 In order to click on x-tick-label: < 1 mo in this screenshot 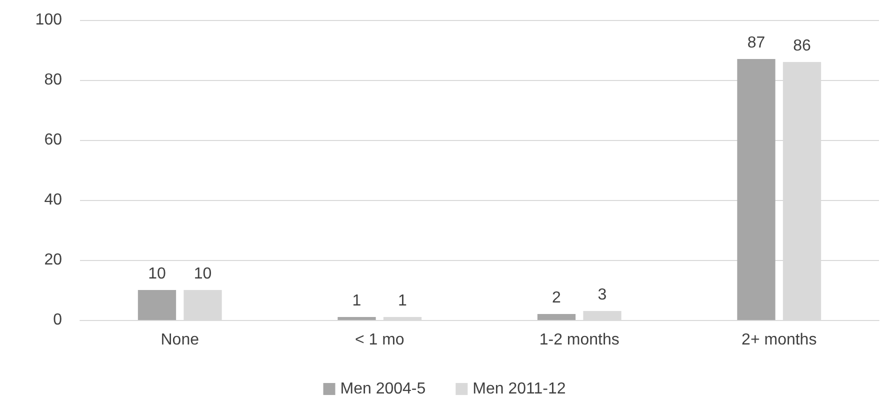, I will do `click(379, 340)`.